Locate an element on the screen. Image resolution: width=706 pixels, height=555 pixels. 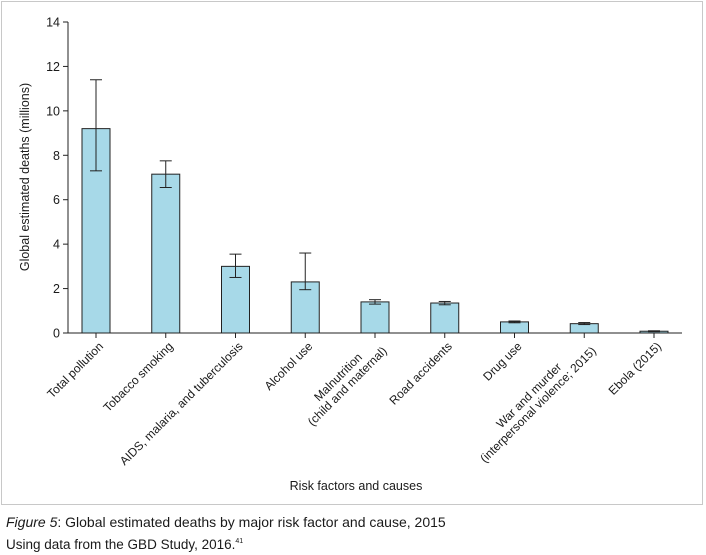
y-tick-label: 14 is located at coordinates (53, 23).